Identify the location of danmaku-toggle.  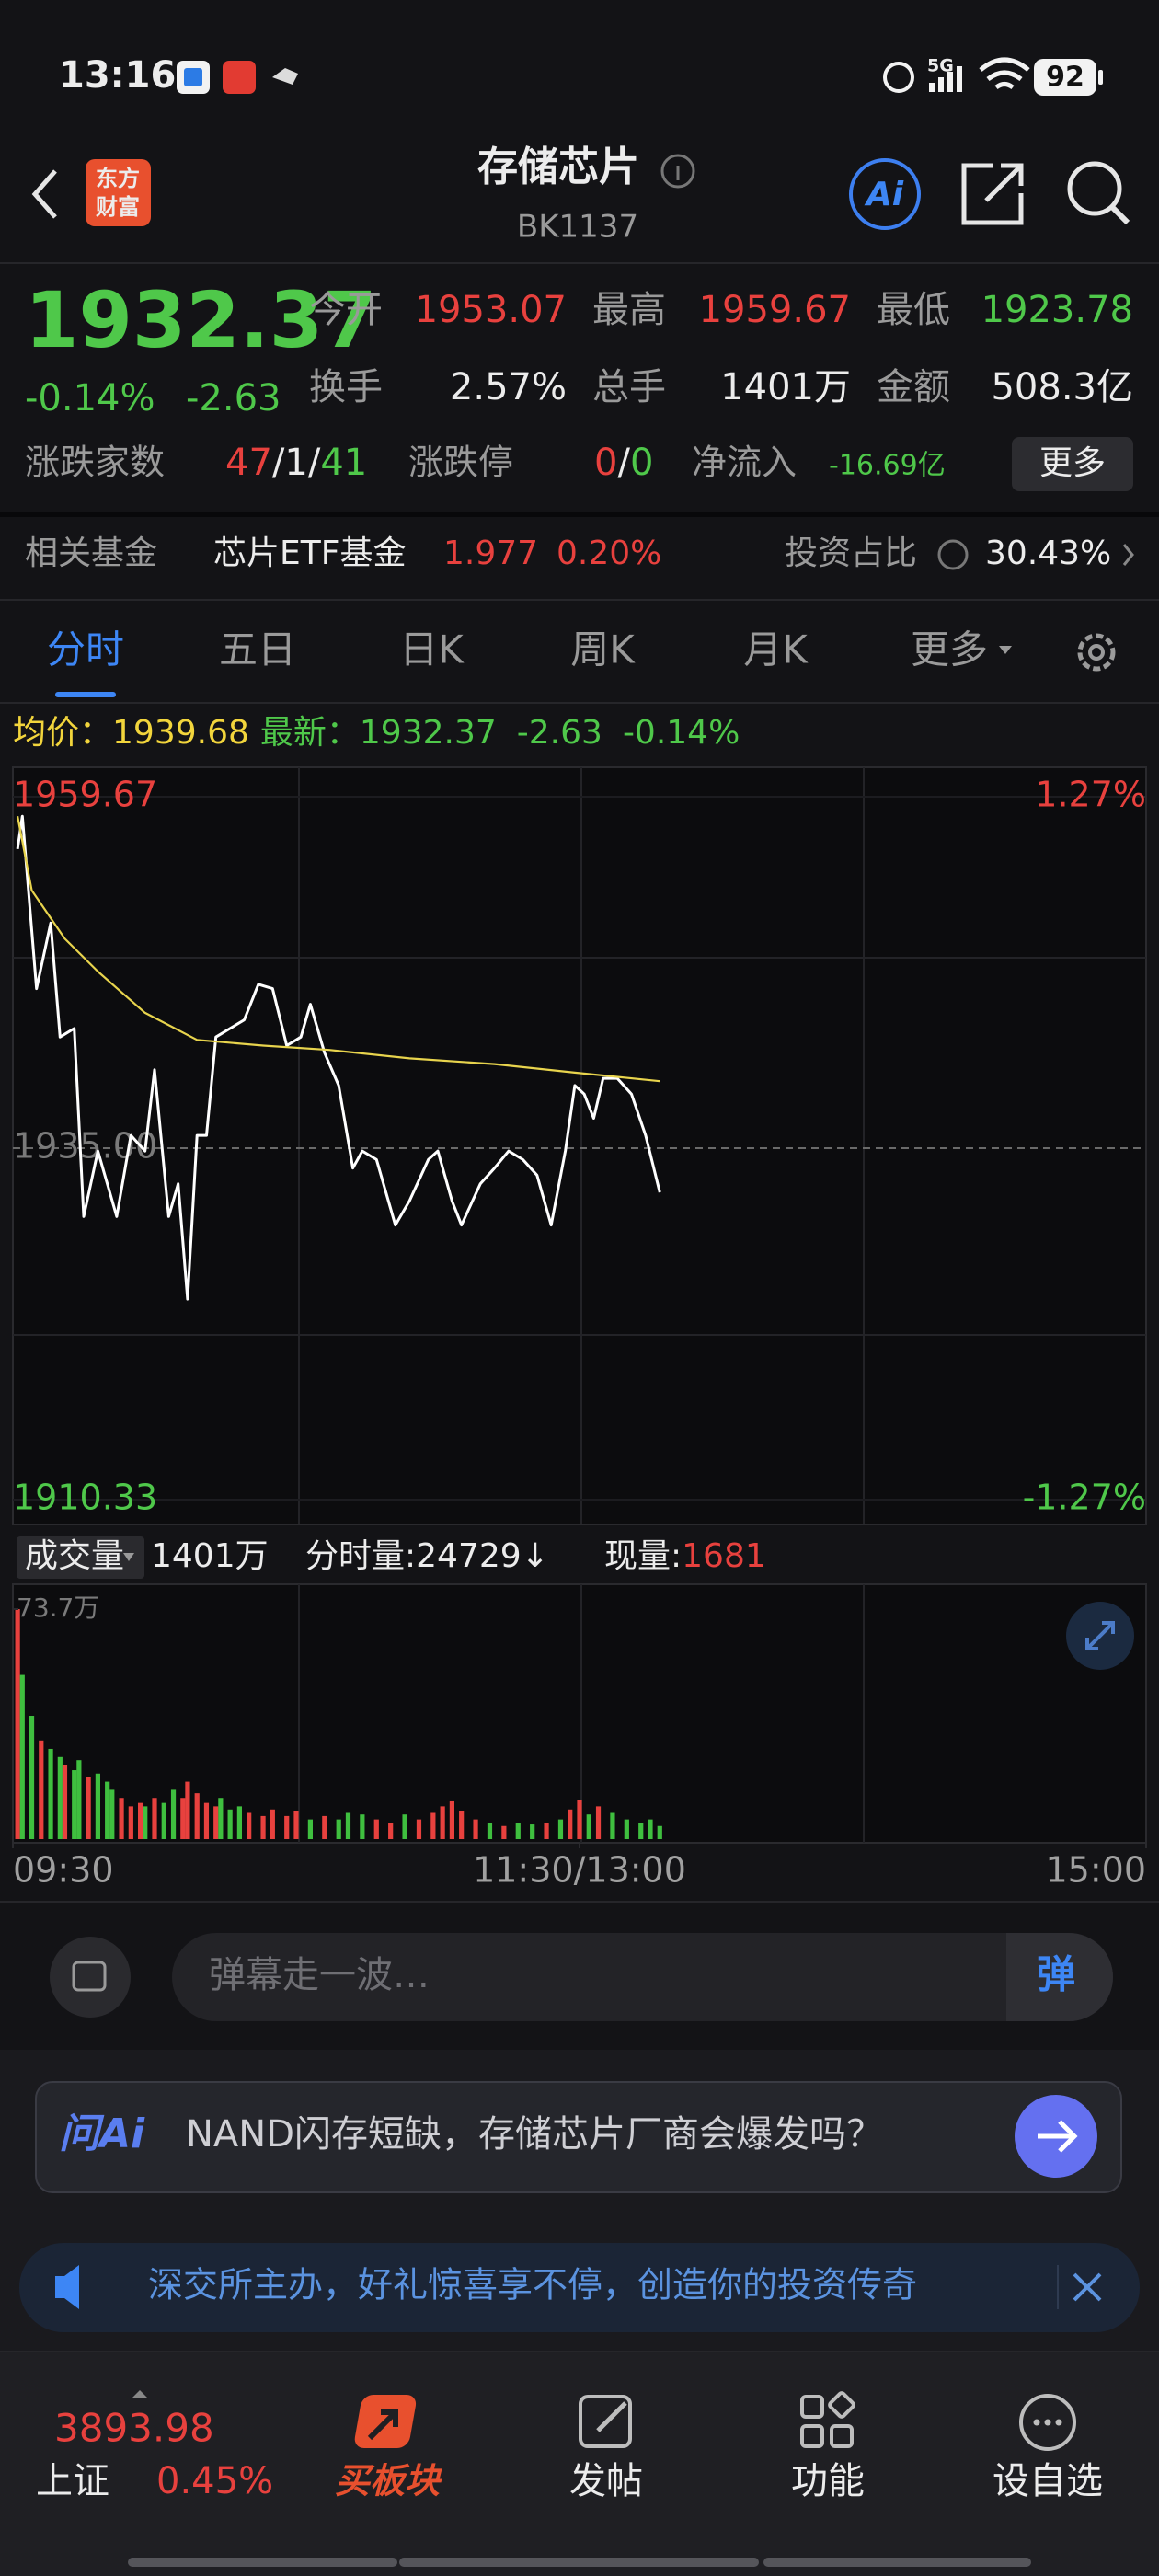
(90, 1978).